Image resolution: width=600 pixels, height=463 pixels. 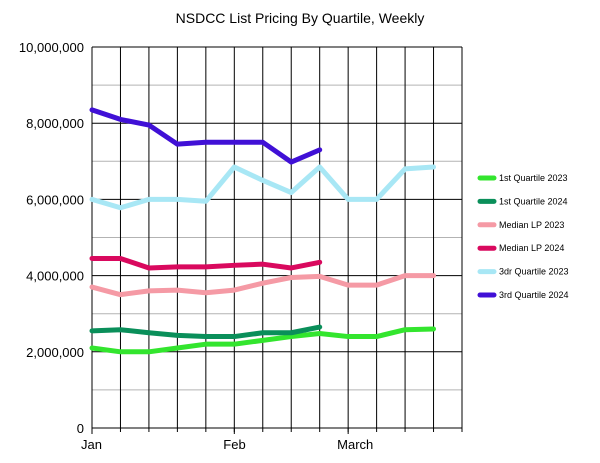 What do you see at coordinates (55, 276) in the screenshot?
I see `y-tick-label: 4,000,000` at bounding box center [55, 276].